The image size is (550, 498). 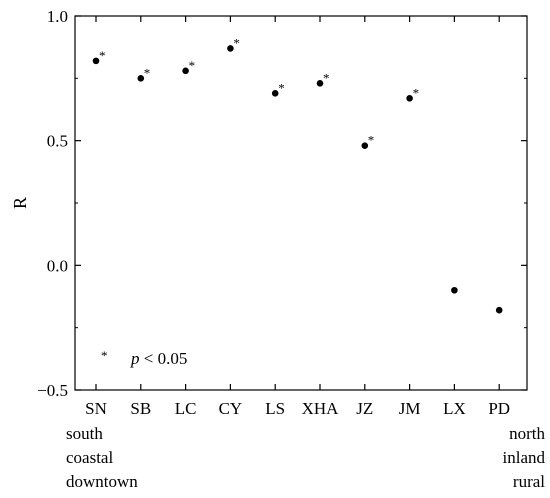 I want to click on legend-label: p < 0.05, so click(x=158, y=358).